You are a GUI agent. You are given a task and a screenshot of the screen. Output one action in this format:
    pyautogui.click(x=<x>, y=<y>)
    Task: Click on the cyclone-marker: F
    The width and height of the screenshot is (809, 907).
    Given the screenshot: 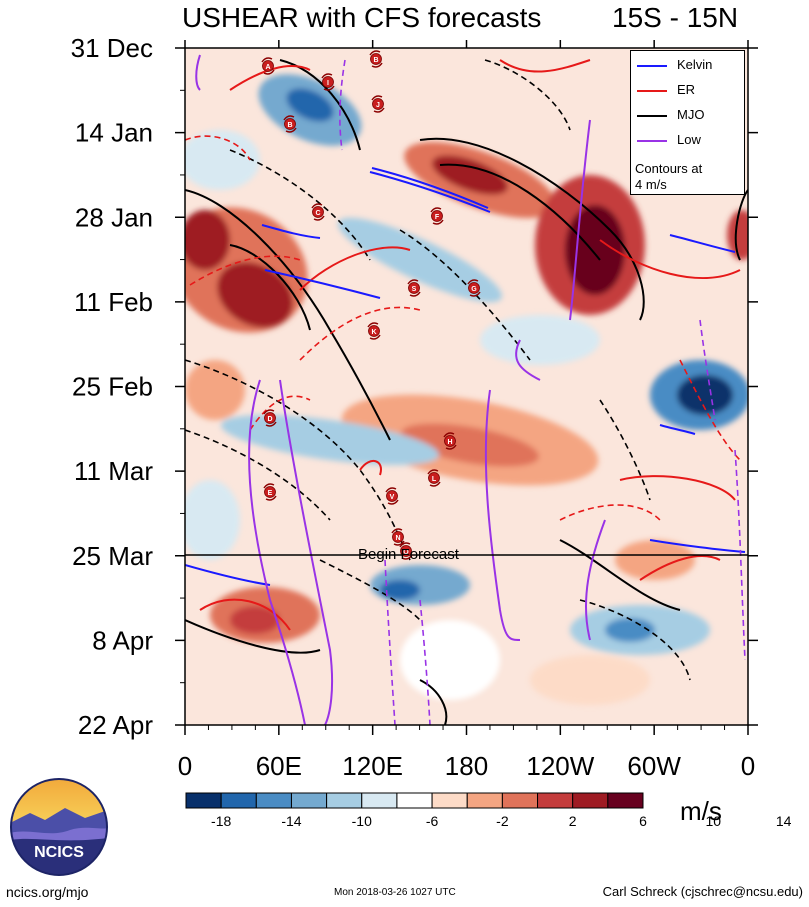 What is the action you would take?
    pyautogui.click(x=437, y=216)
    